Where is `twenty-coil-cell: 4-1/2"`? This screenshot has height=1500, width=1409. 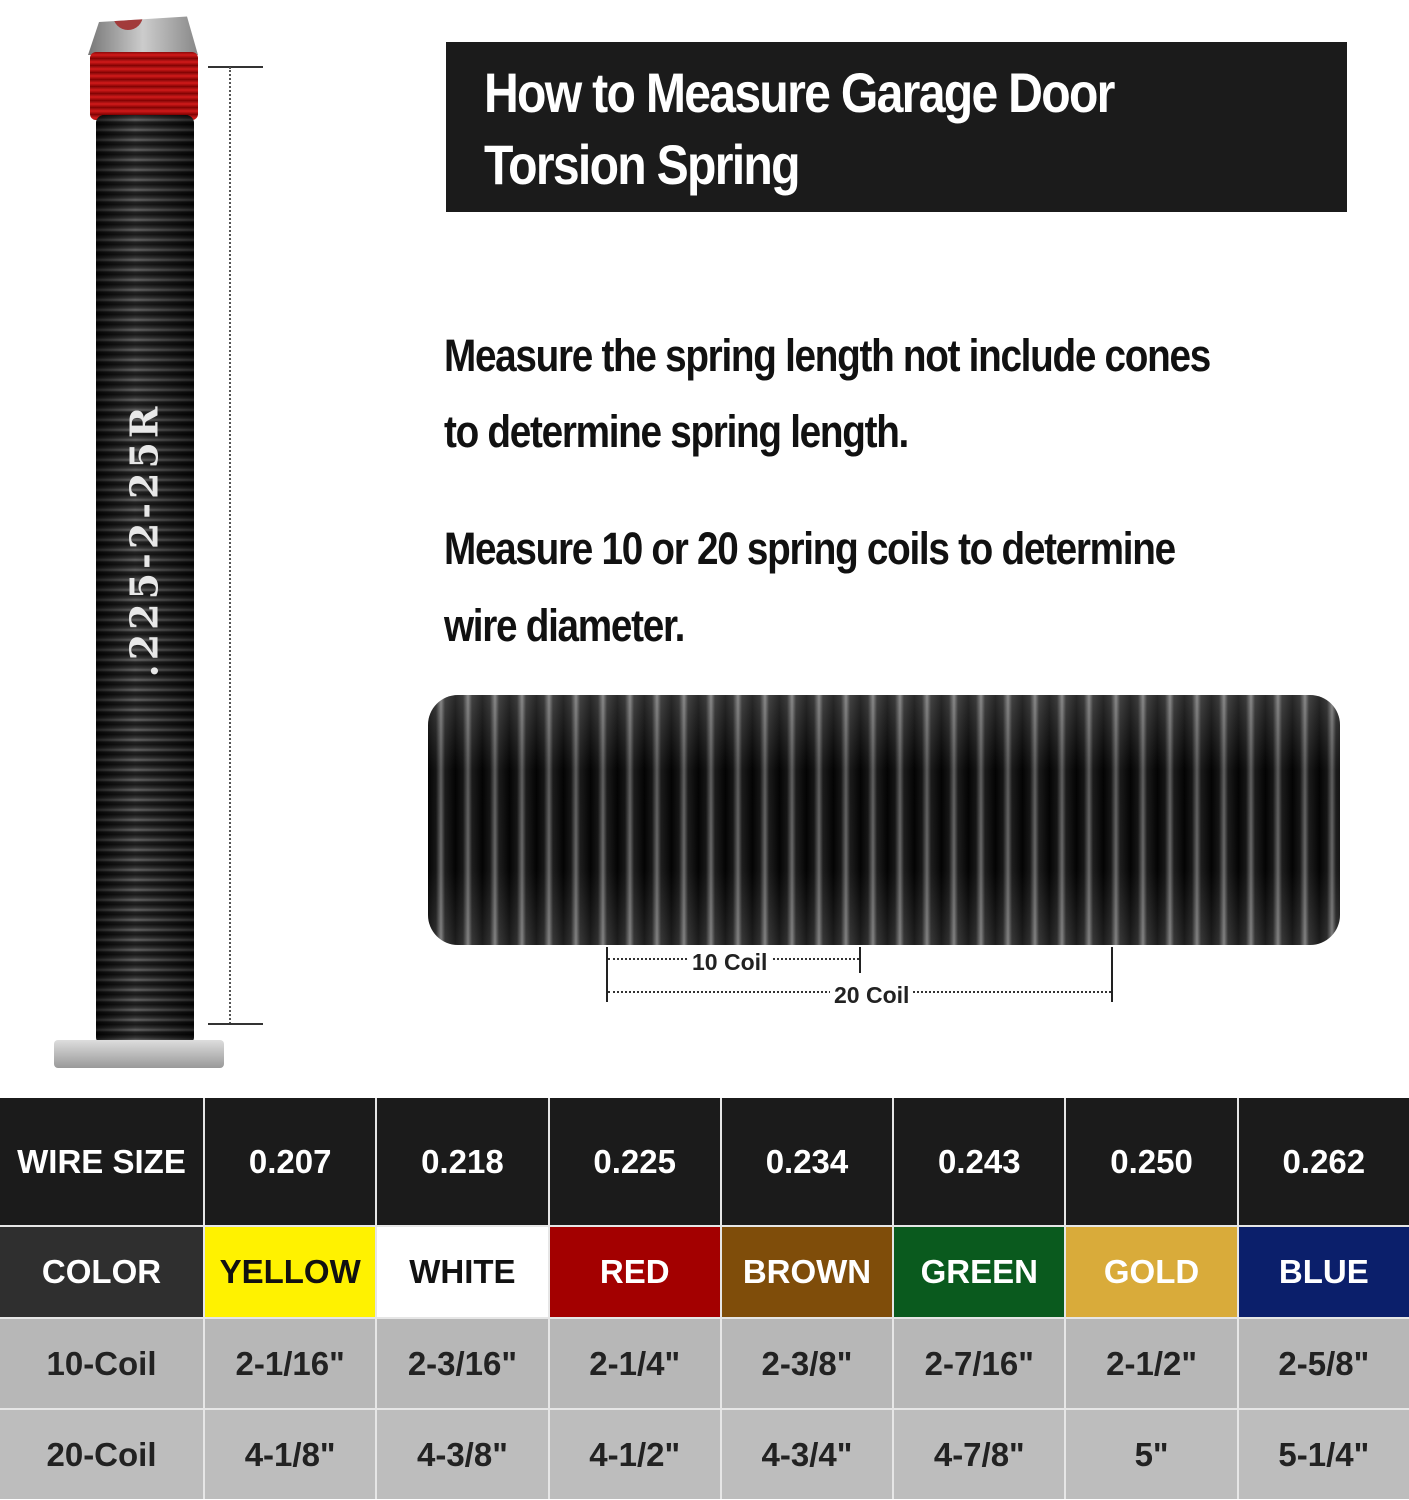 twenty-coil-cell: 4-1/2" is located at coordinates (634, 1454).